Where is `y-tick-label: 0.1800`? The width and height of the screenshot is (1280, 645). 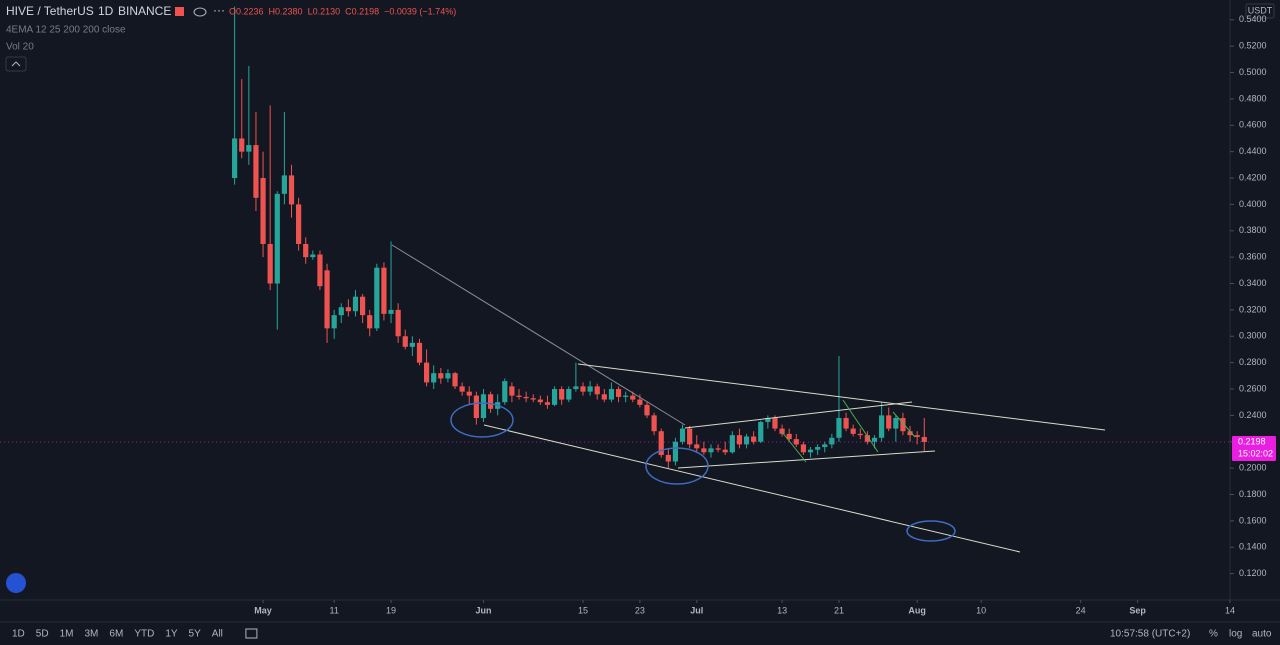
y-tick-label: 0.1800 is located at coordinates (1253, 494).